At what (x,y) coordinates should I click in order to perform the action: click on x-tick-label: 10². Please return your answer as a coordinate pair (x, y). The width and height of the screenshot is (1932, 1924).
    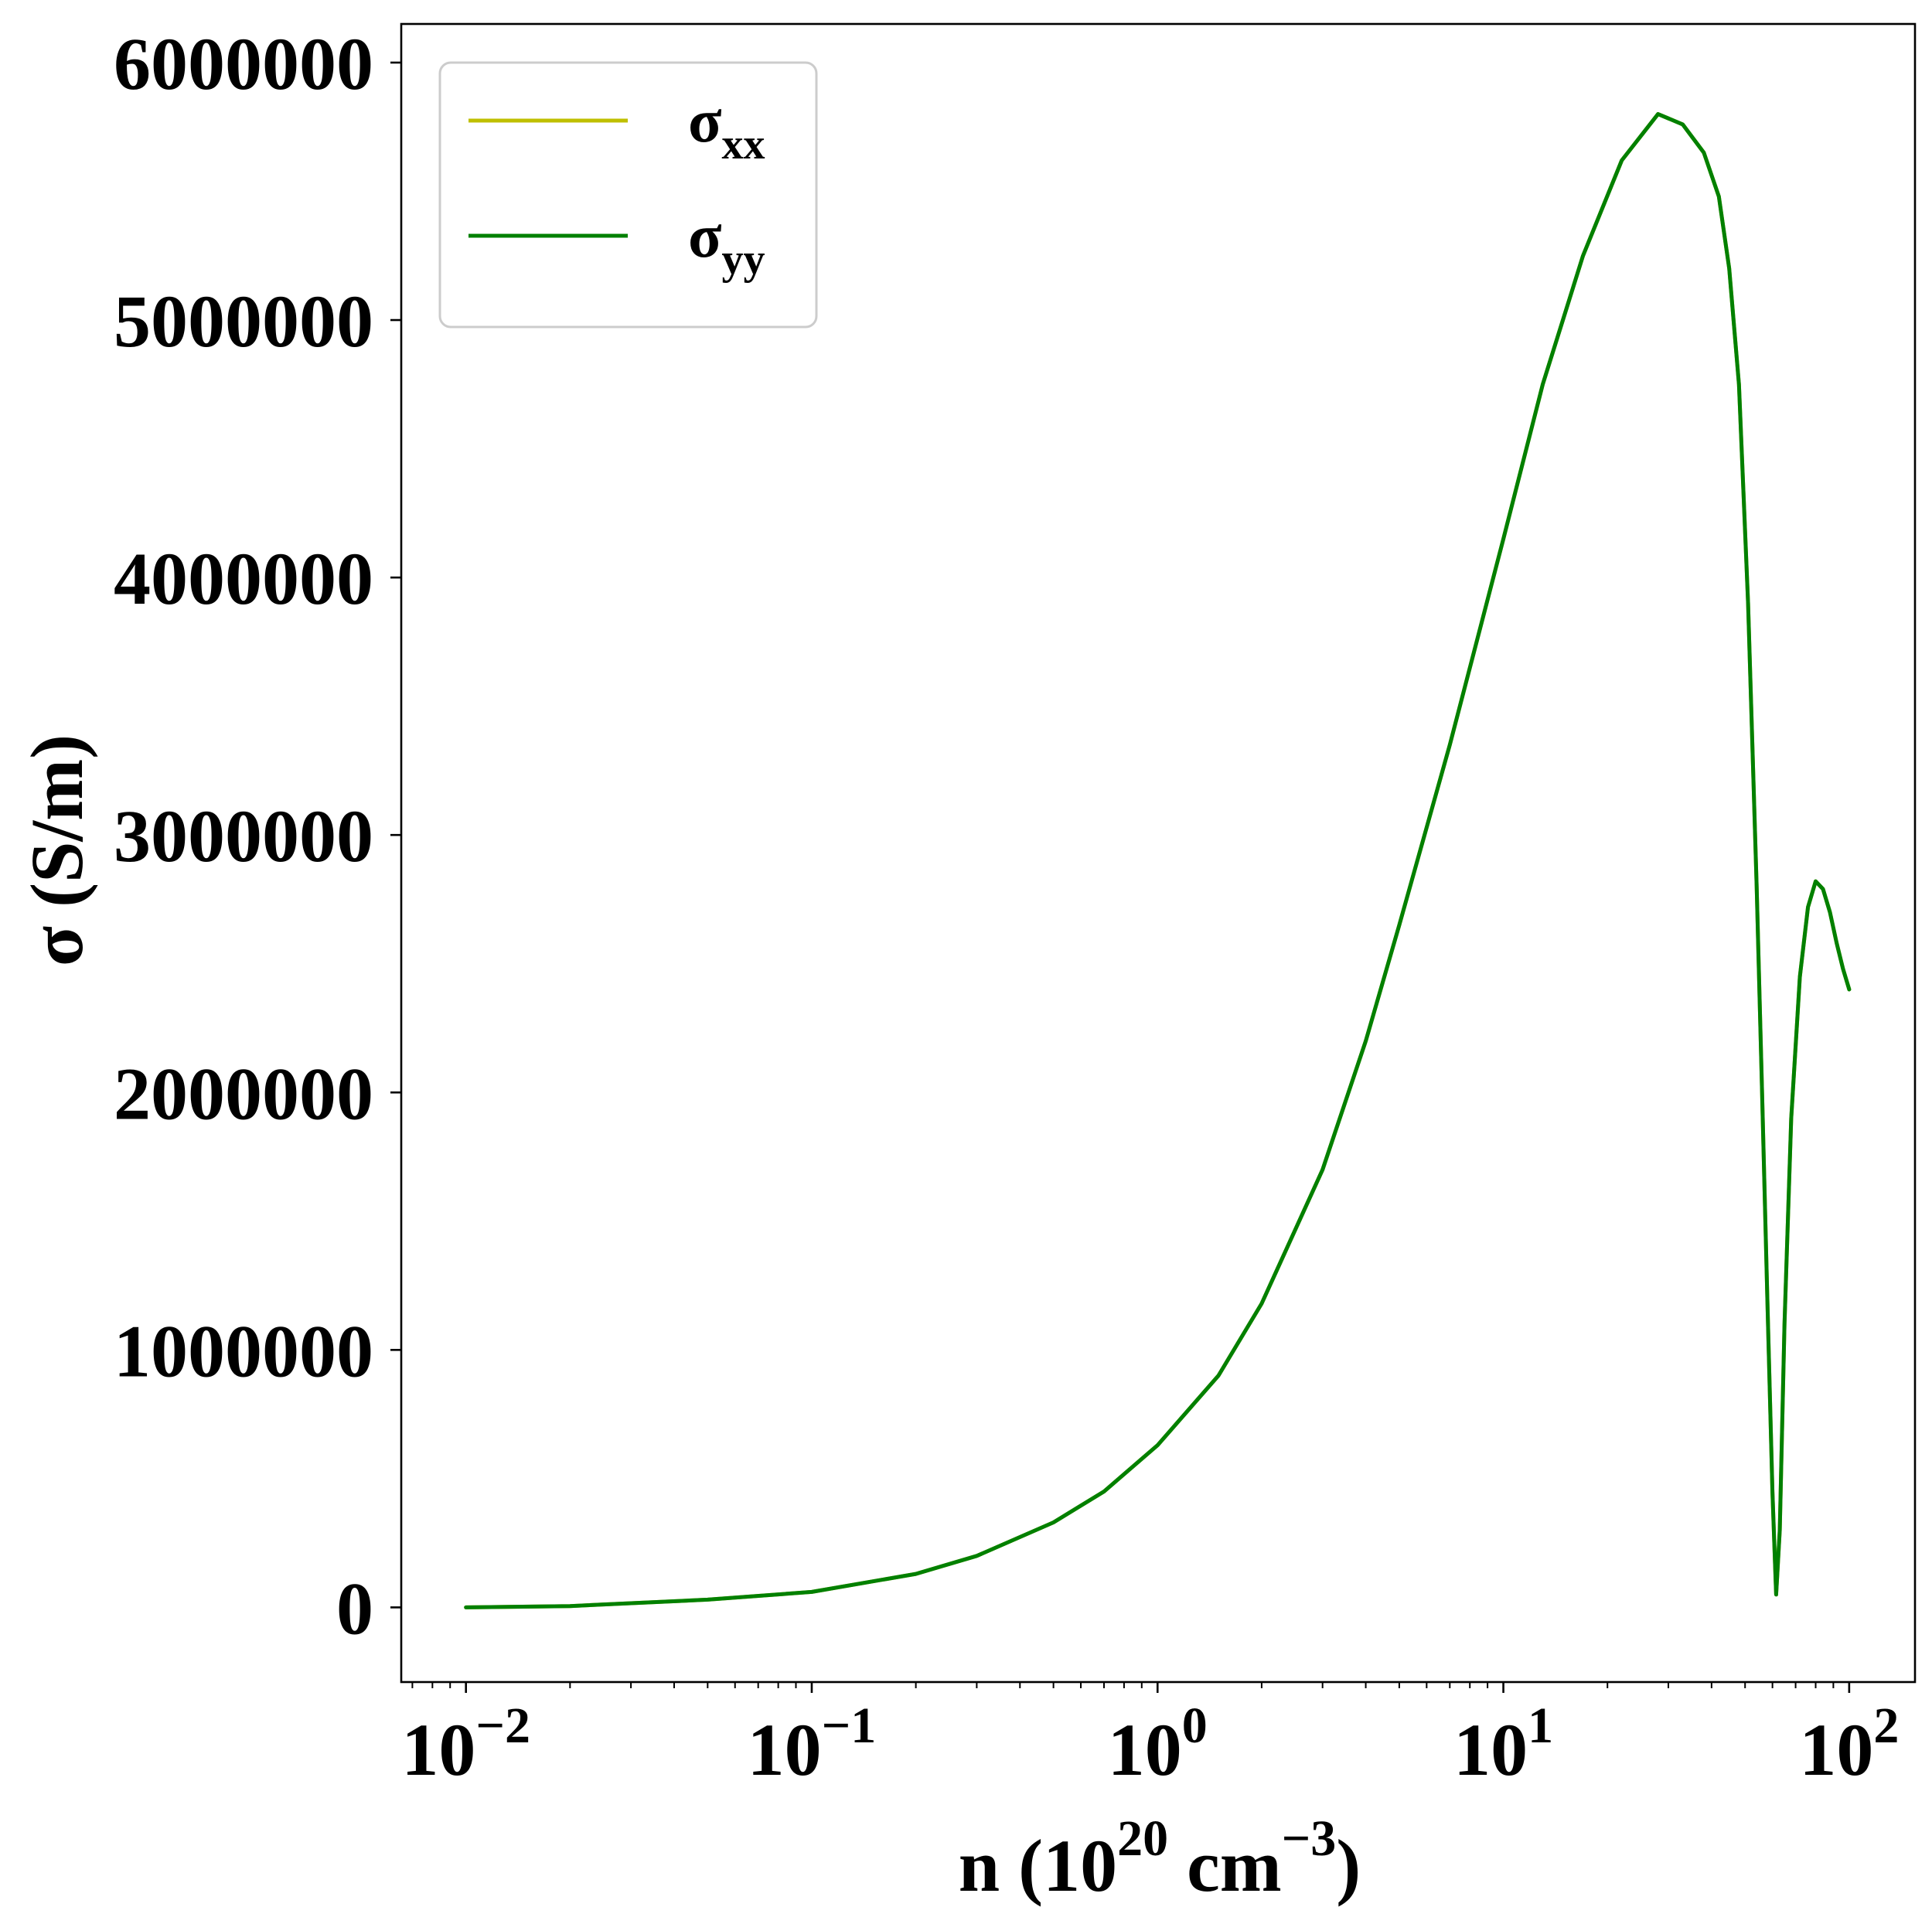
    Looking at the image, I should click on (1849, 1744).